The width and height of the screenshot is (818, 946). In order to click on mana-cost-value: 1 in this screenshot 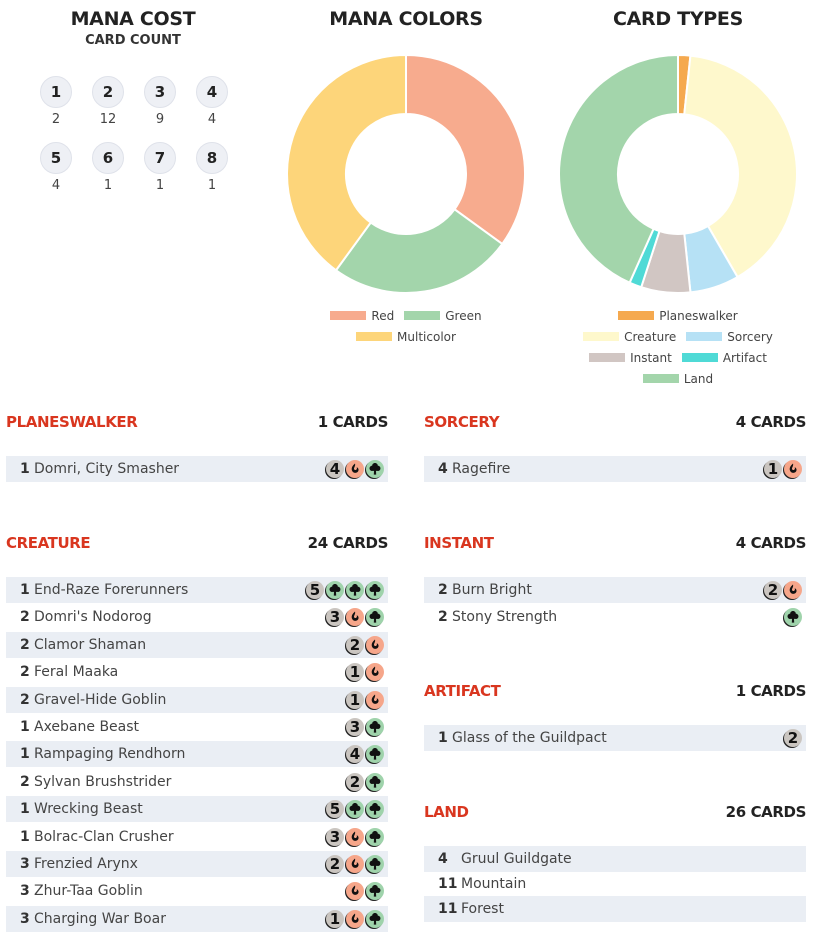, I will do `click(56, 92)`.